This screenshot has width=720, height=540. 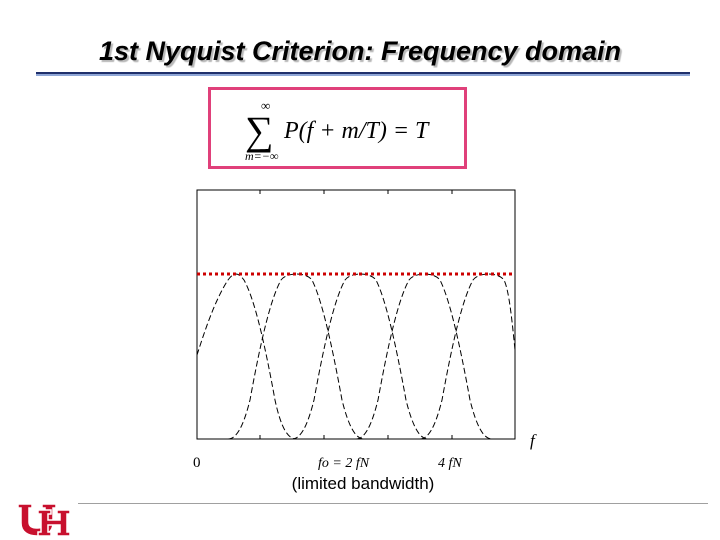 I want to click on uh-interlocking-logo, so click(x=44, y=520).